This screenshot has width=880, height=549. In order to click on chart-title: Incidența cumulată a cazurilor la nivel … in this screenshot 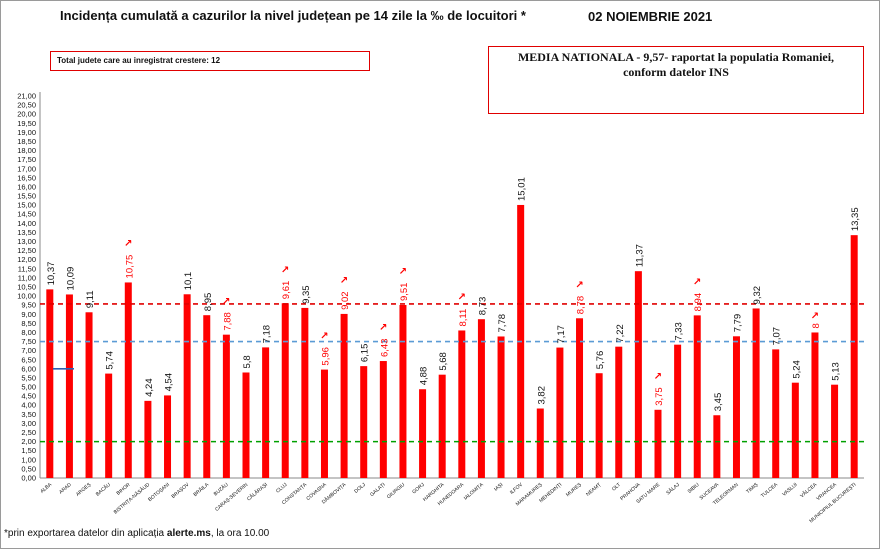, I will do `click(293, 15)`.